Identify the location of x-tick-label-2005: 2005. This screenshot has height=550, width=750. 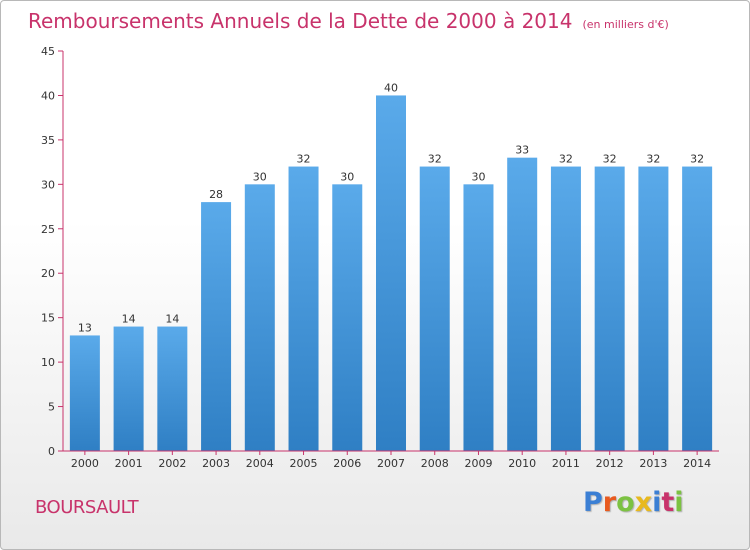
(304, 463).